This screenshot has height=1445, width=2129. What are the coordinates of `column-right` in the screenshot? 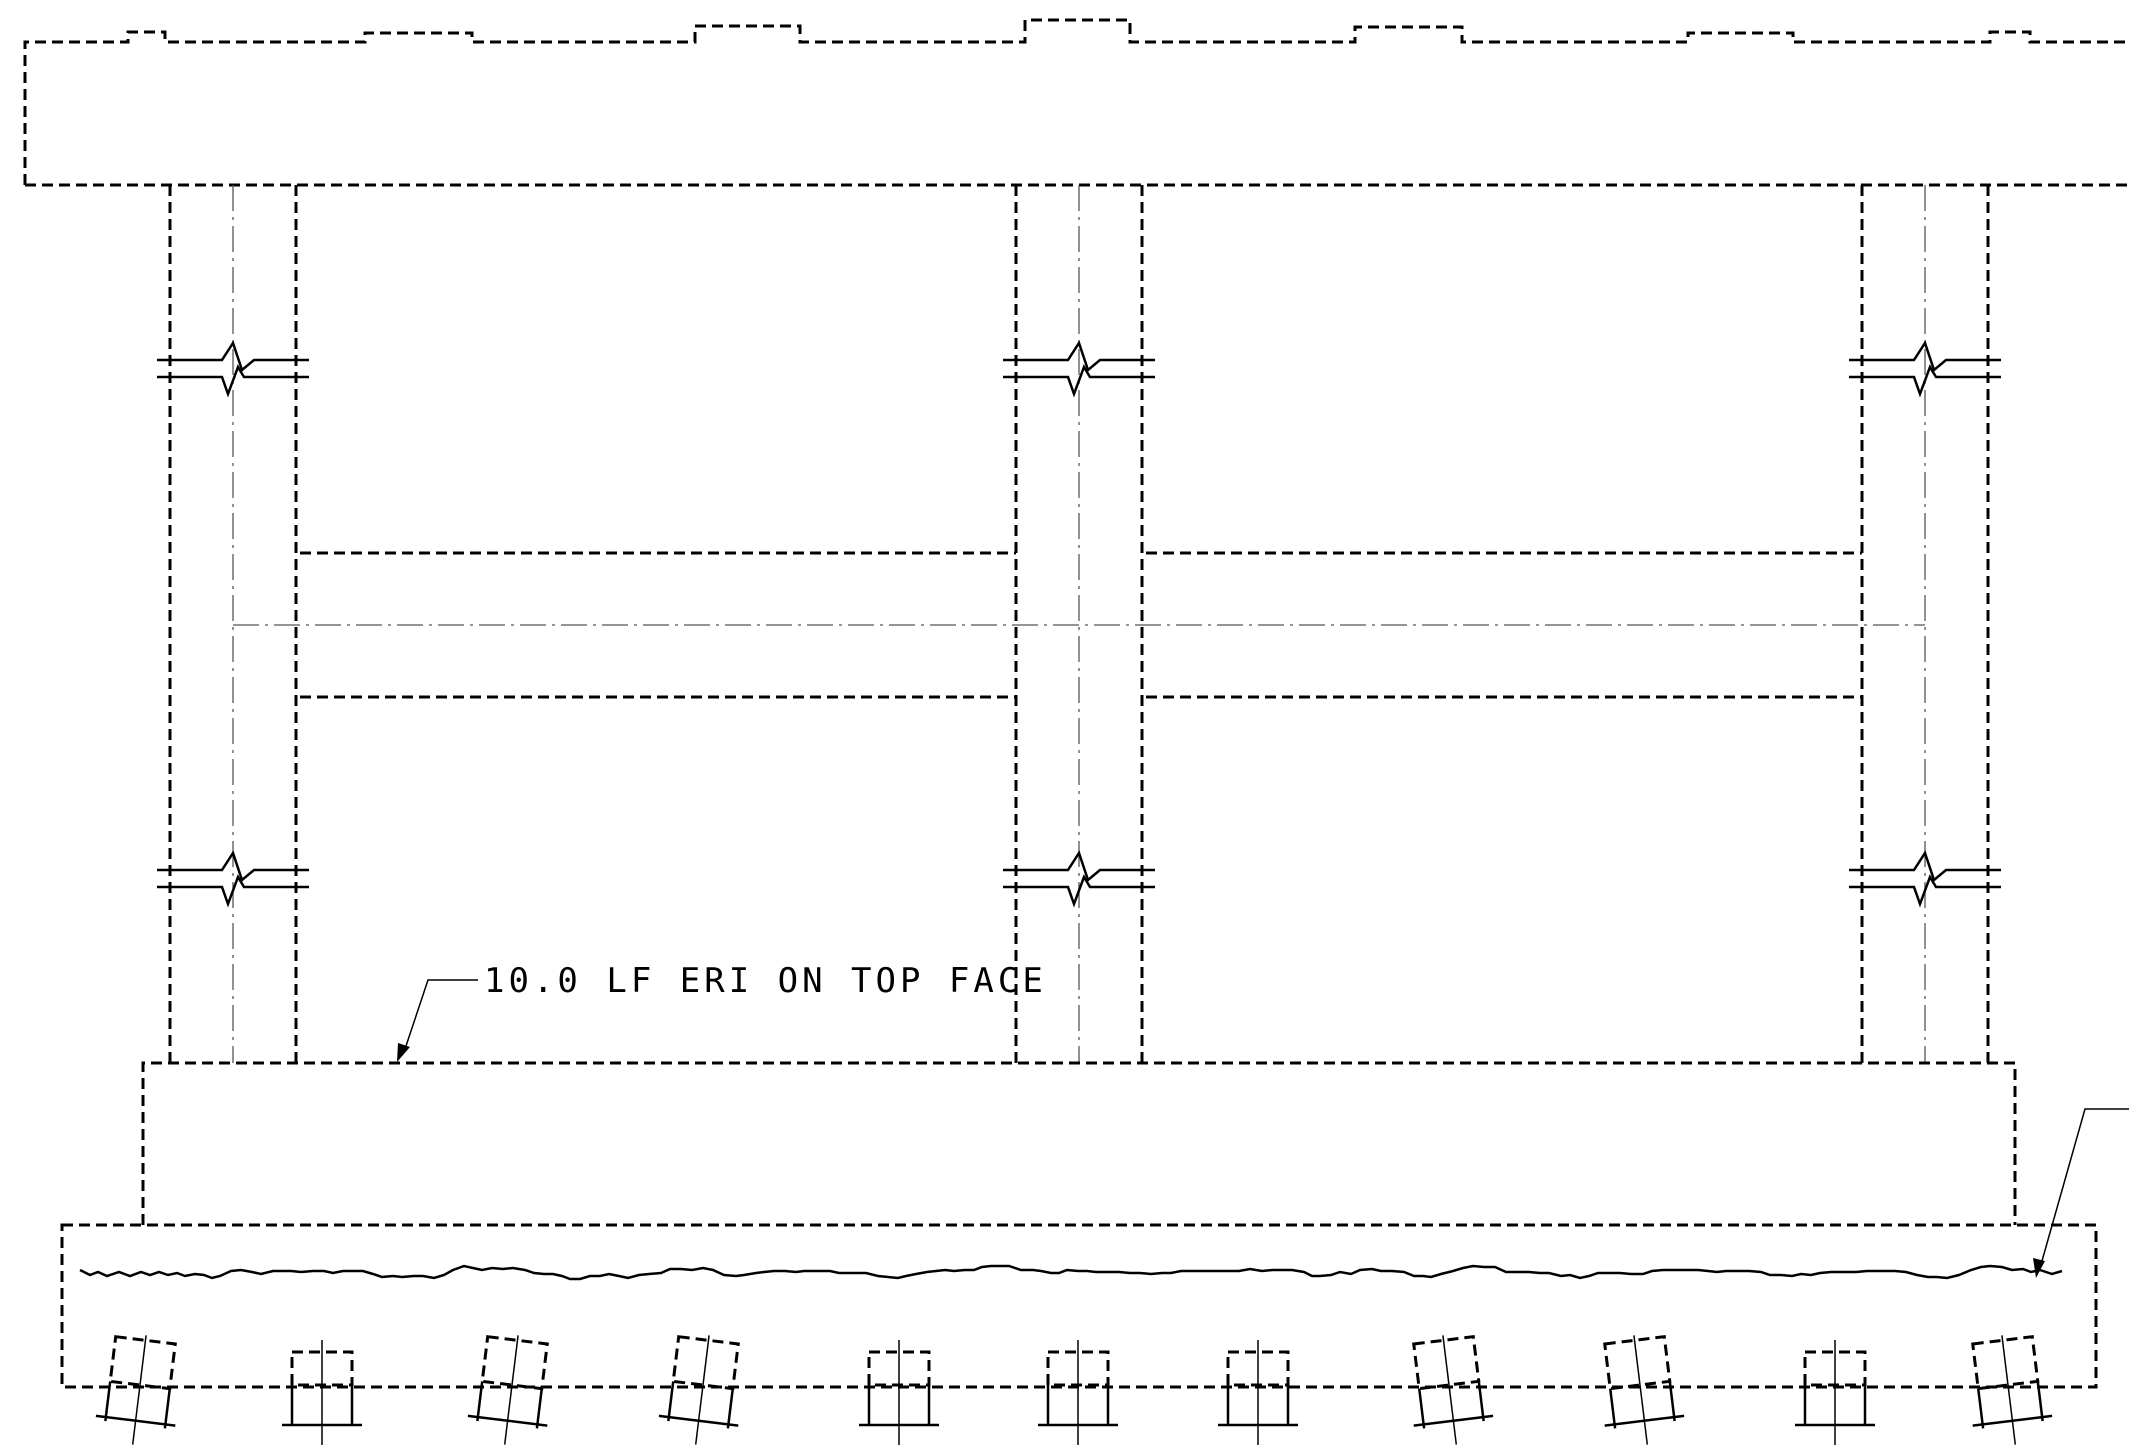 It's located at (1925, 624).